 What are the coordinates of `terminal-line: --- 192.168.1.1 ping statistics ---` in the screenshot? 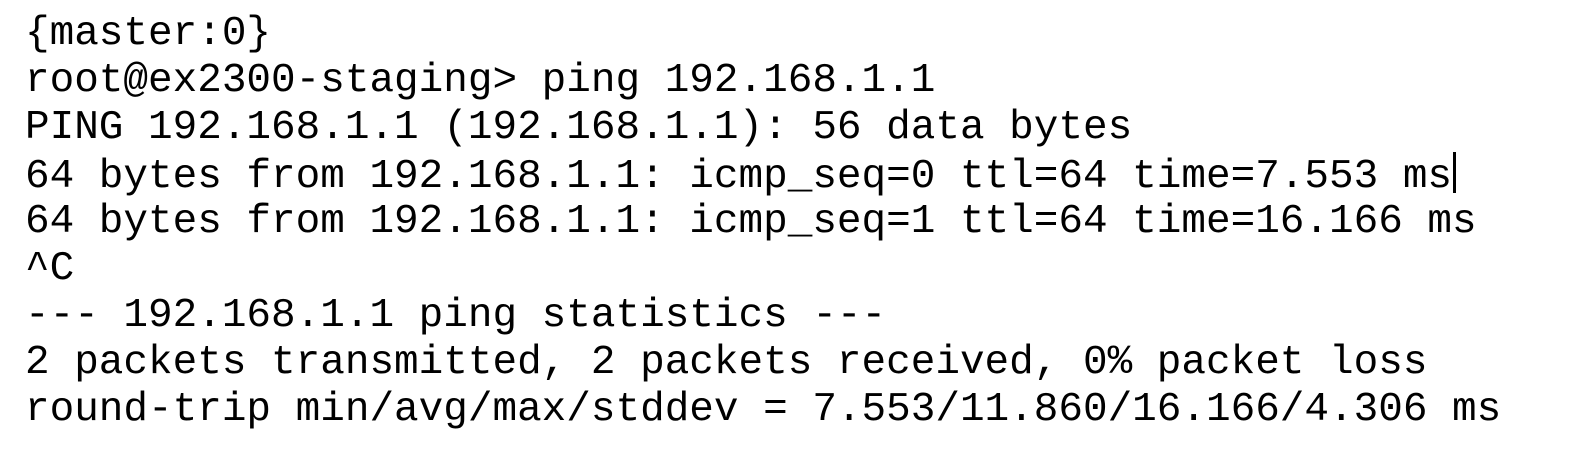 It's located at (792, 316).